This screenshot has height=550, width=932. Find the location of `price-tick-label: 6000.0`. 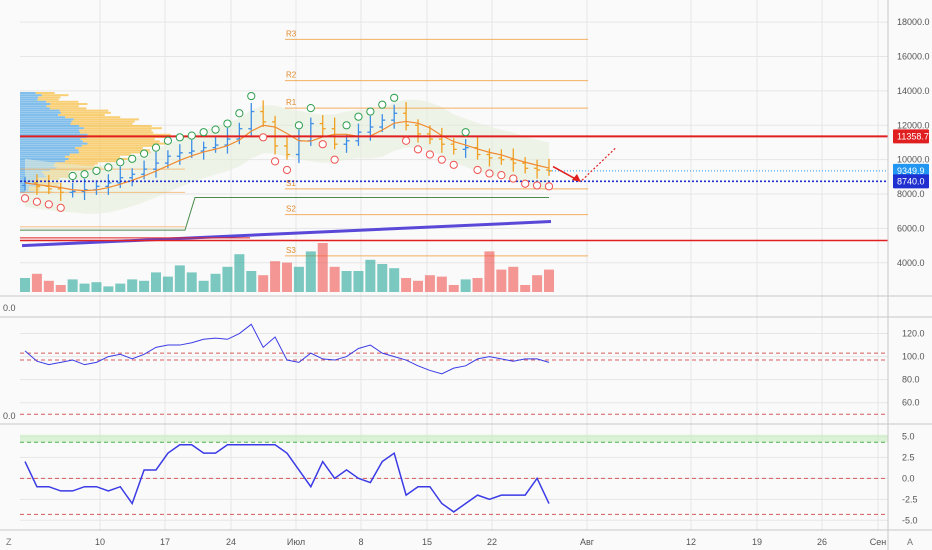

price-tick-label: 6000.0 is located at coordinates (911, 228).